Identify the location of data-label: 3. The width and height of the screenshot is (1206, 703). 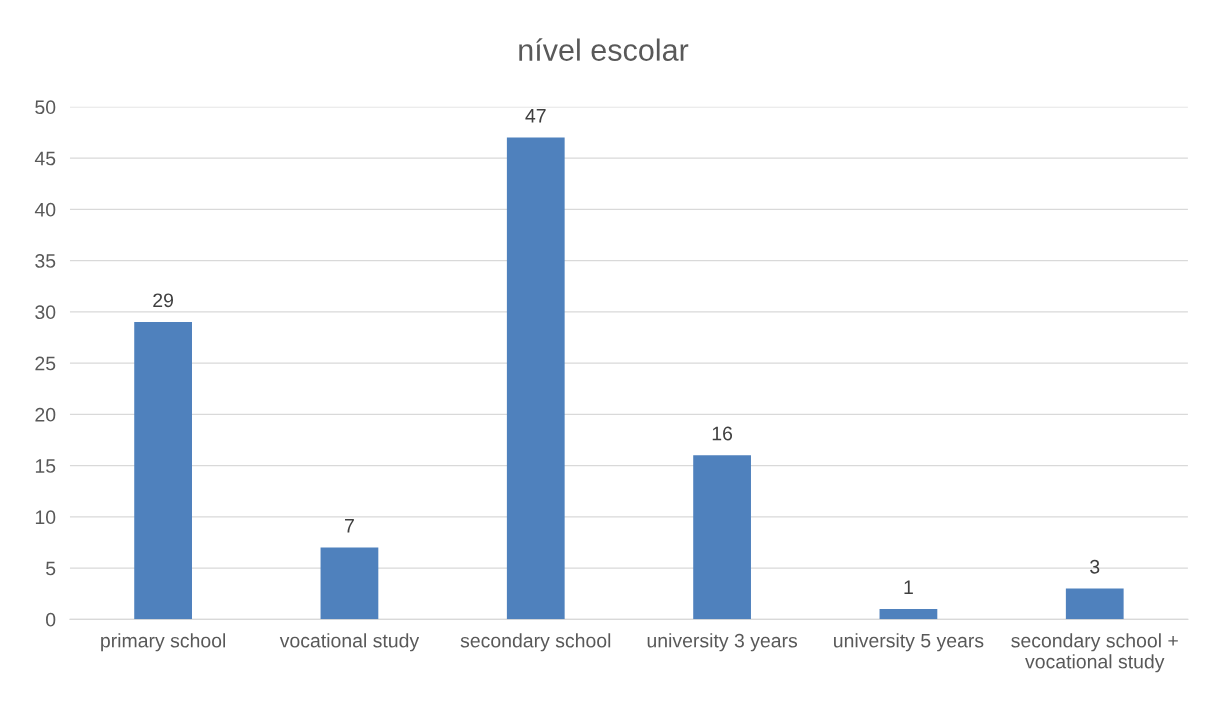
(1095, 566).